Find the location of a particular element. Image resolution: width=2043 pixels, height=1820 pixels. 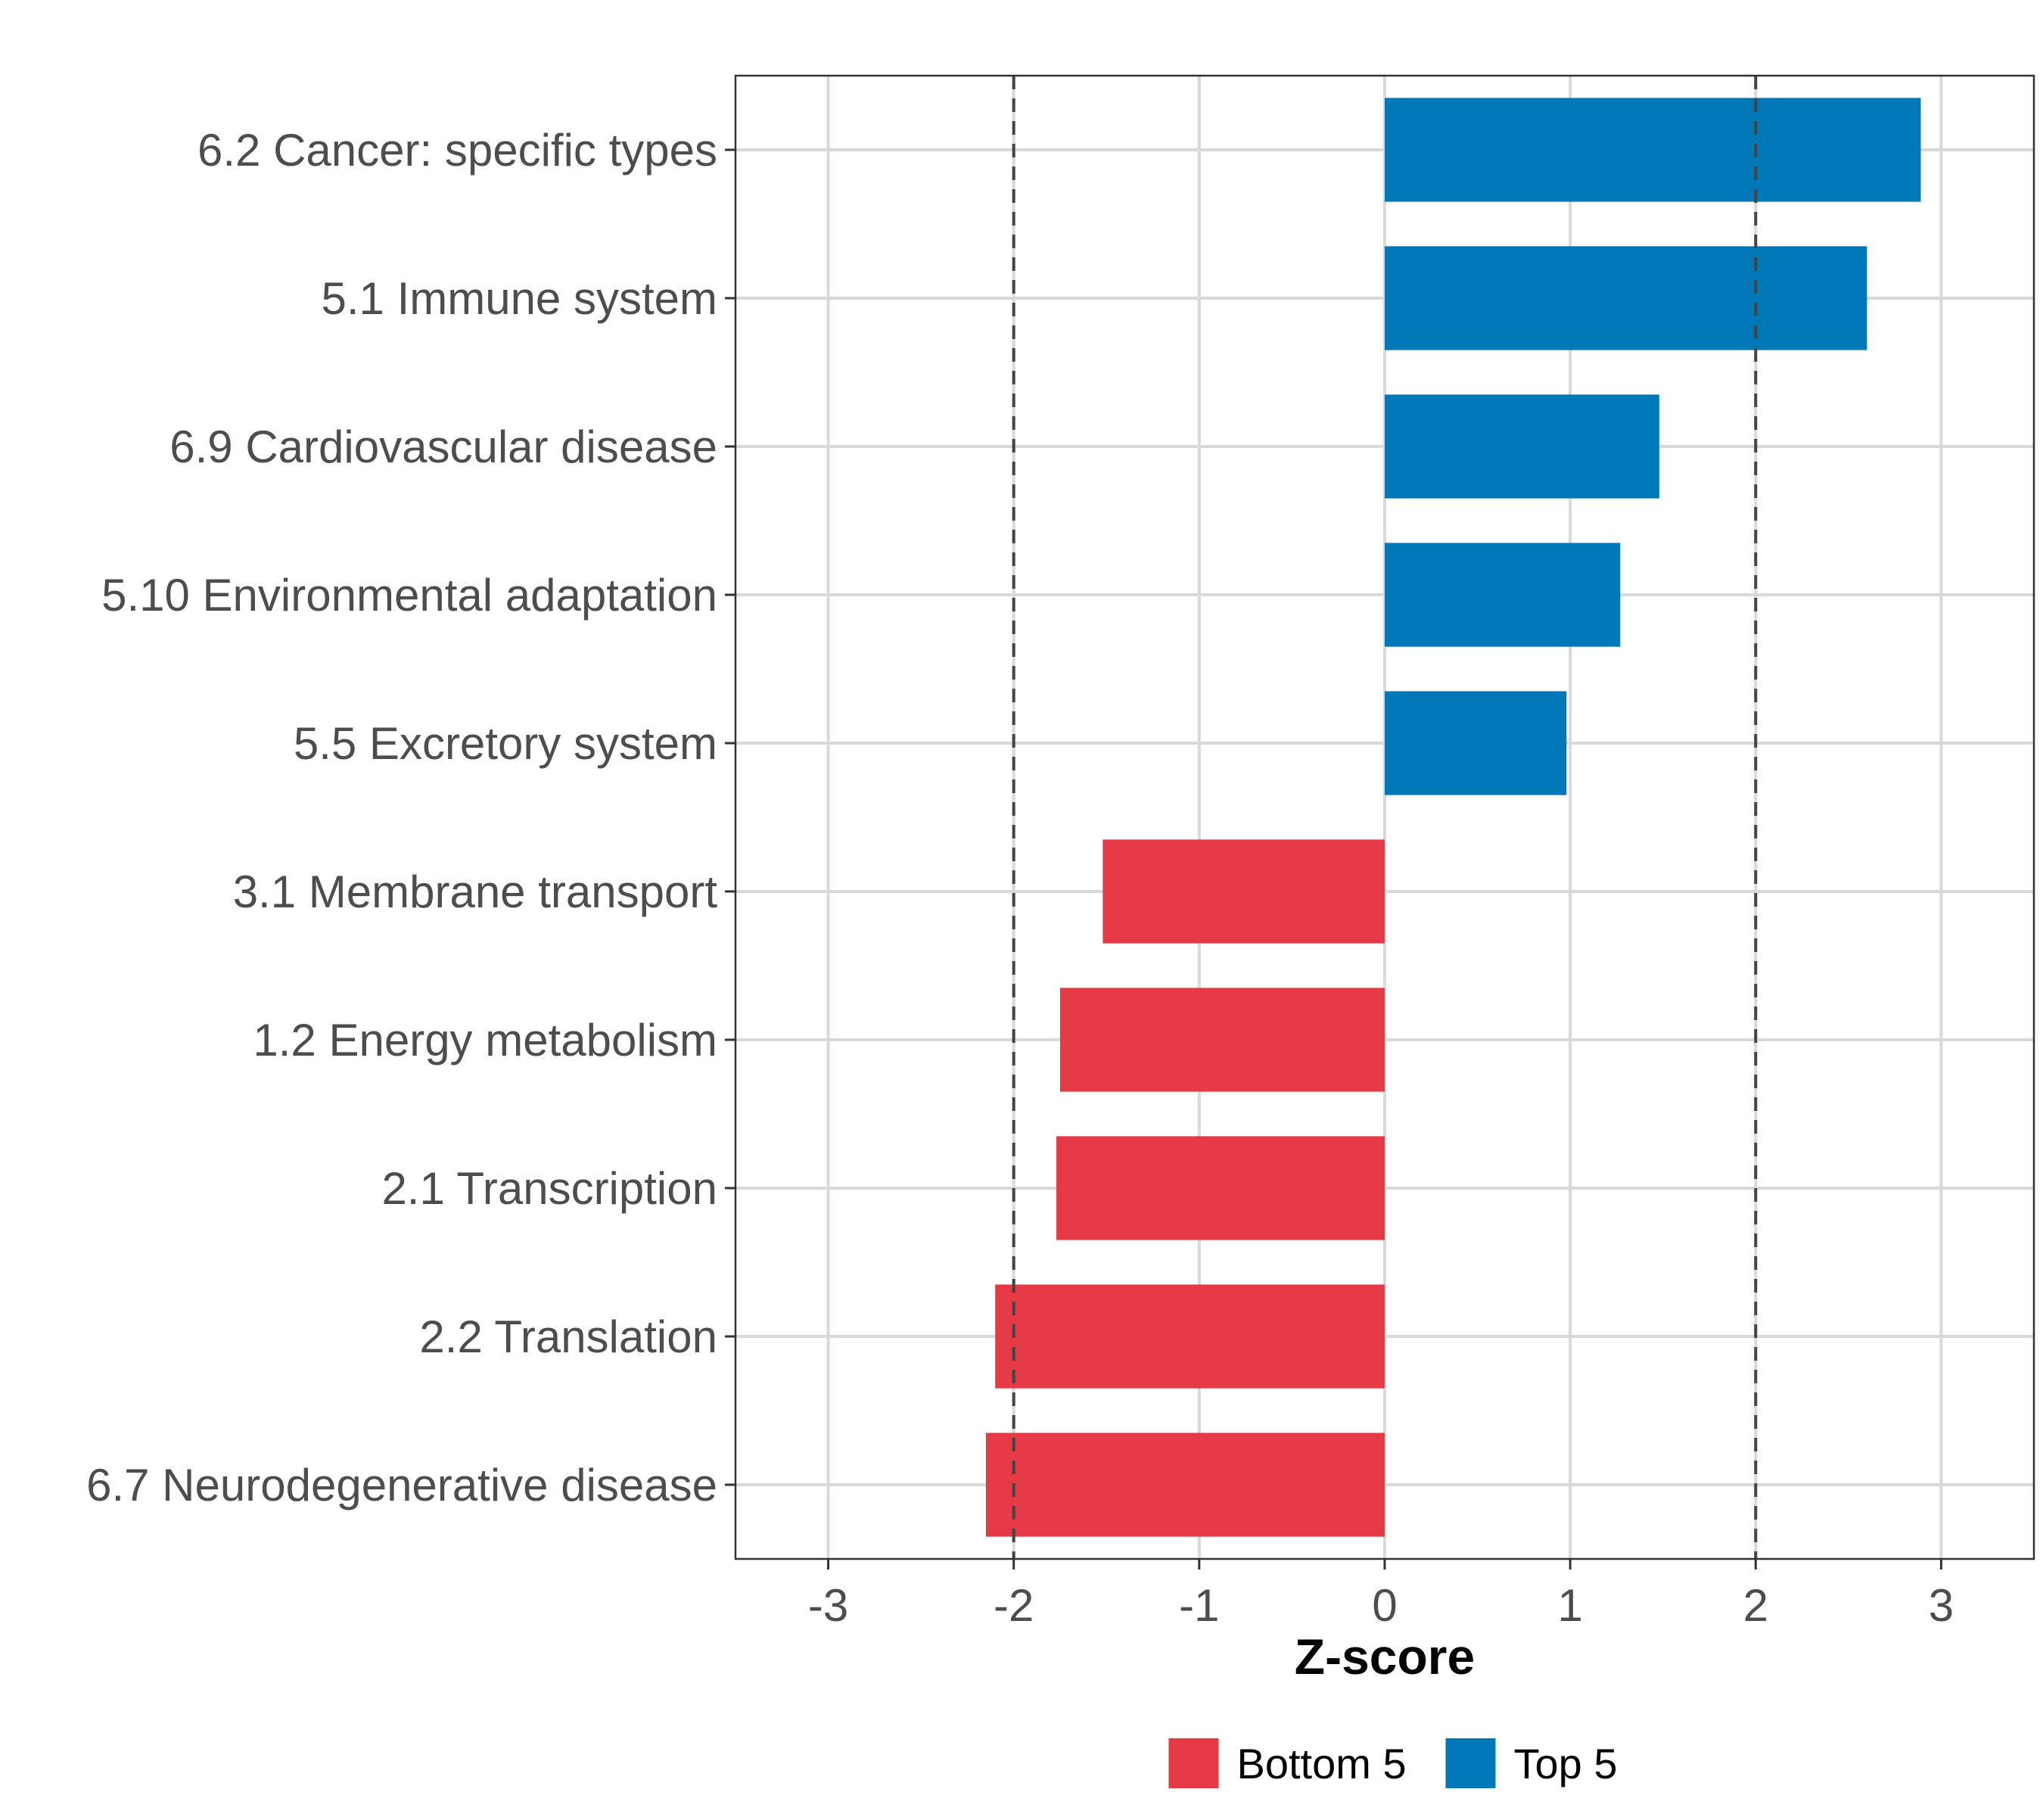

bar-5-1-immune-system is located at coordinates (1626, 298).